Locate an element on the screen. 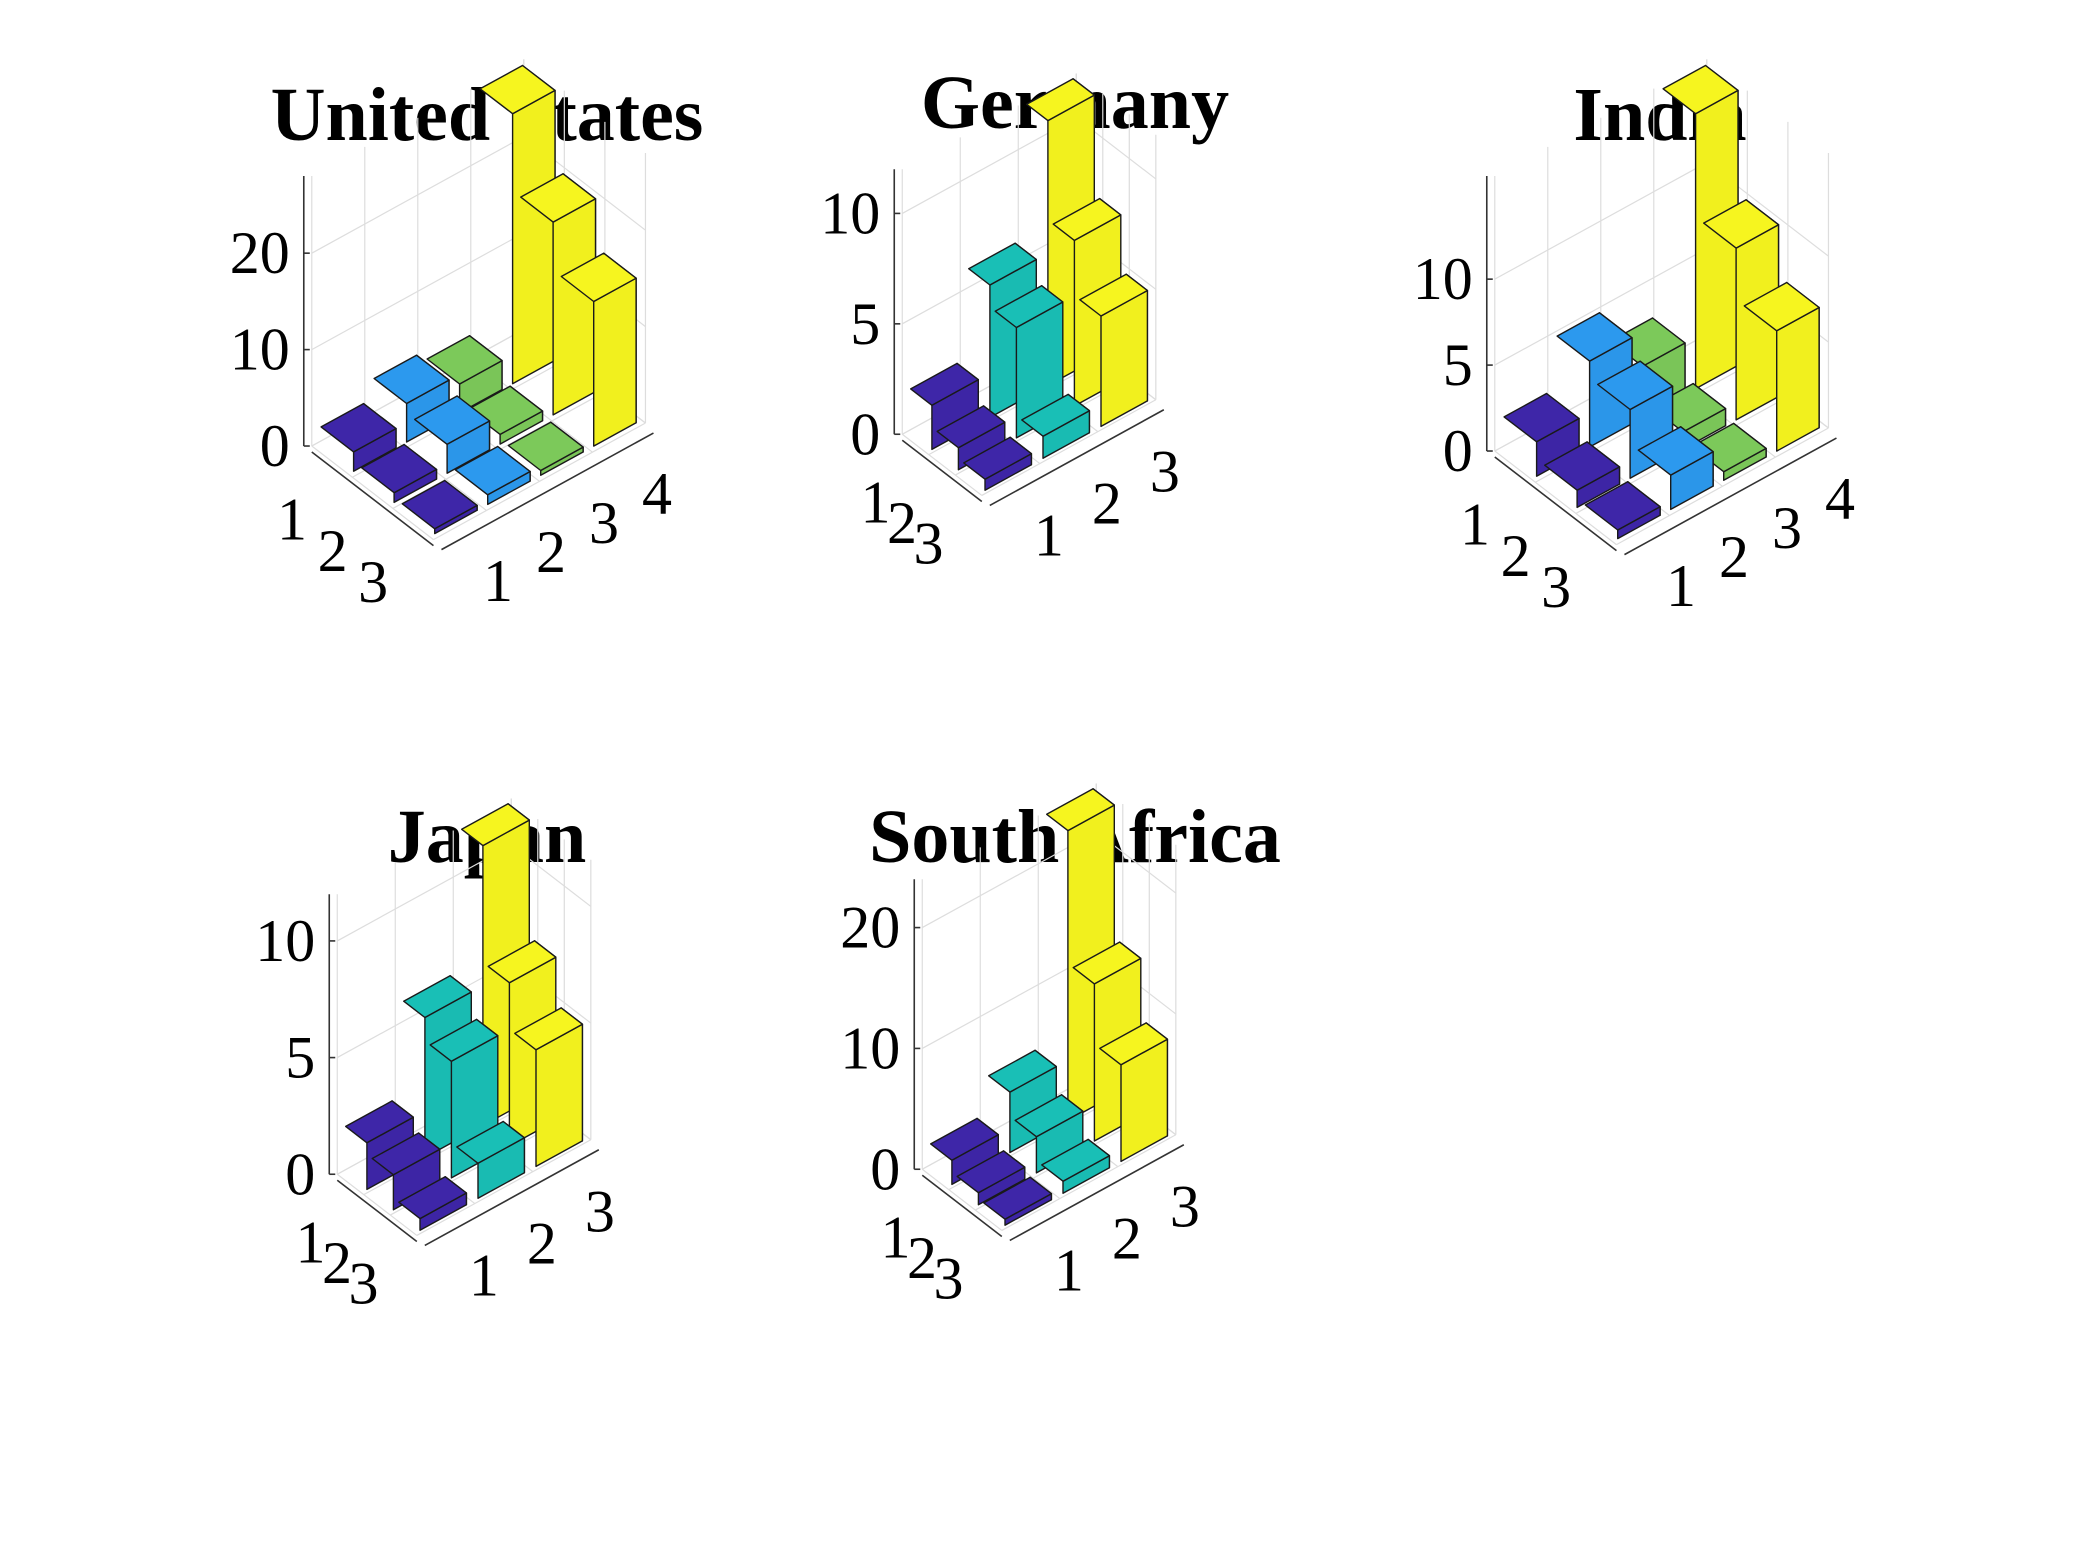 The width and height of the screenshot is (2083, 1546). y-tick-labels: 123 is located at coordinates (922, 1257).